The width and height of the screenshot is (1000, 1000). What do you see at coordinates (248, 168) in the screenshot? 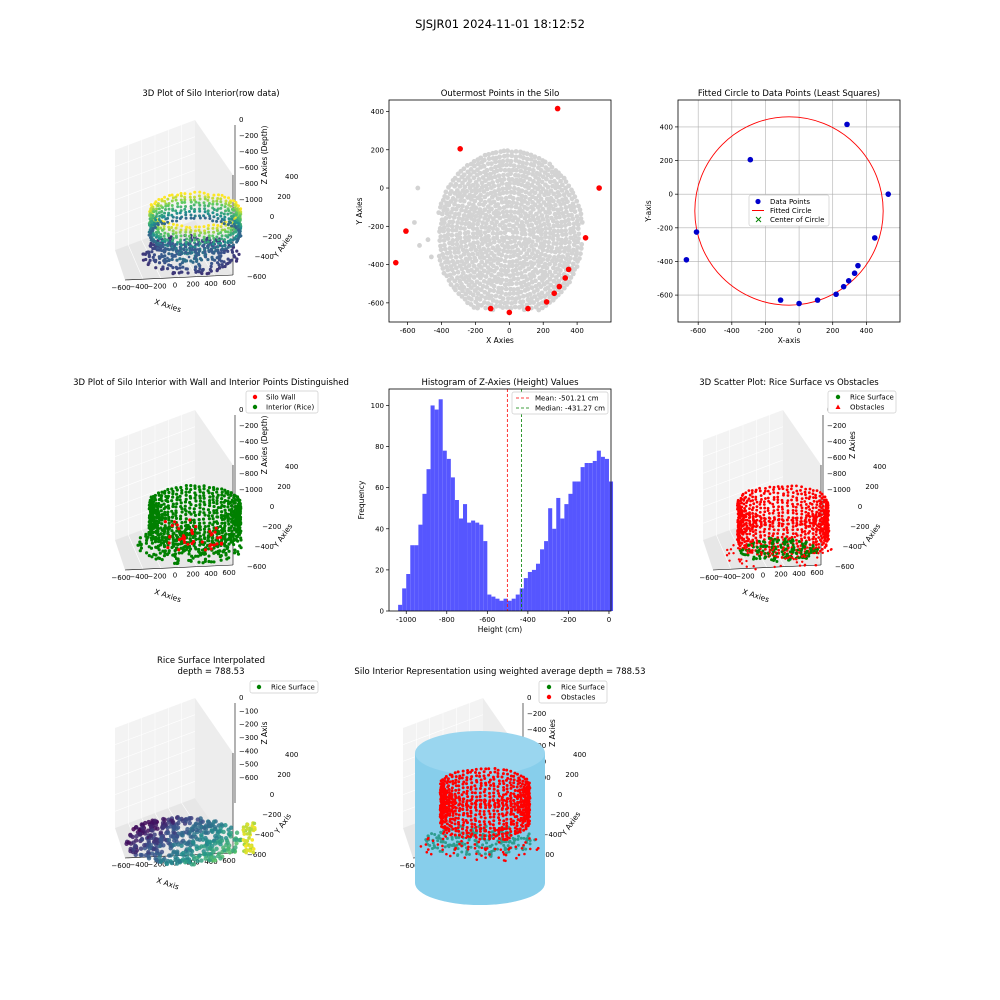
I see `z-tick-label: −600` at bounding box center [248, 168].